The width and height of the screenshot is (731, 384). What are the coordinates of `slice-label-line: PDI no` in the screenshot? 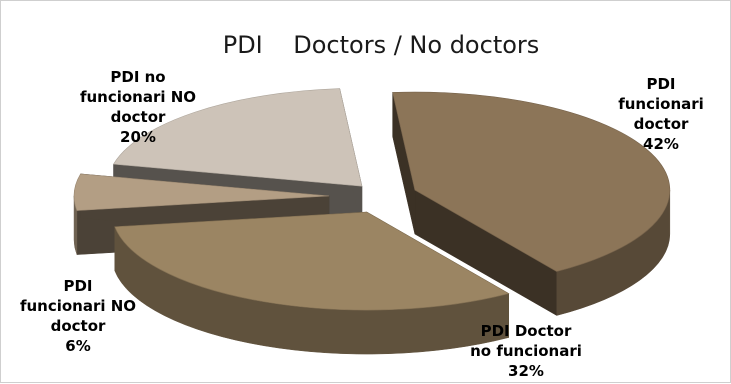 It's located at (137, 77).